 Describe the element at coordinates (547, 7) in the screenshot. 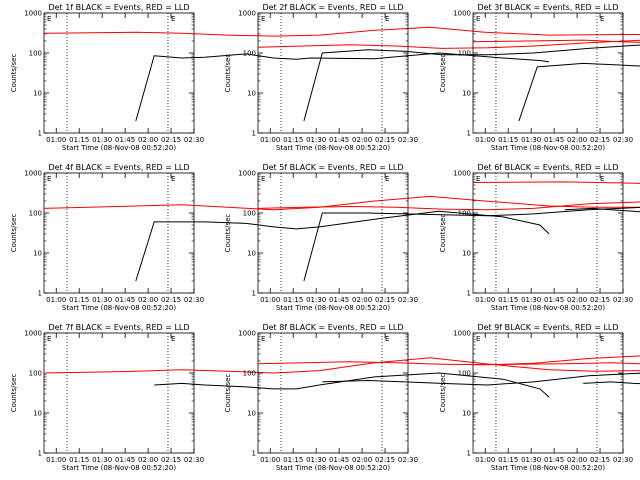

I see `panel-title: Det 3f BLACK = Events, RED = LLD` at that location.